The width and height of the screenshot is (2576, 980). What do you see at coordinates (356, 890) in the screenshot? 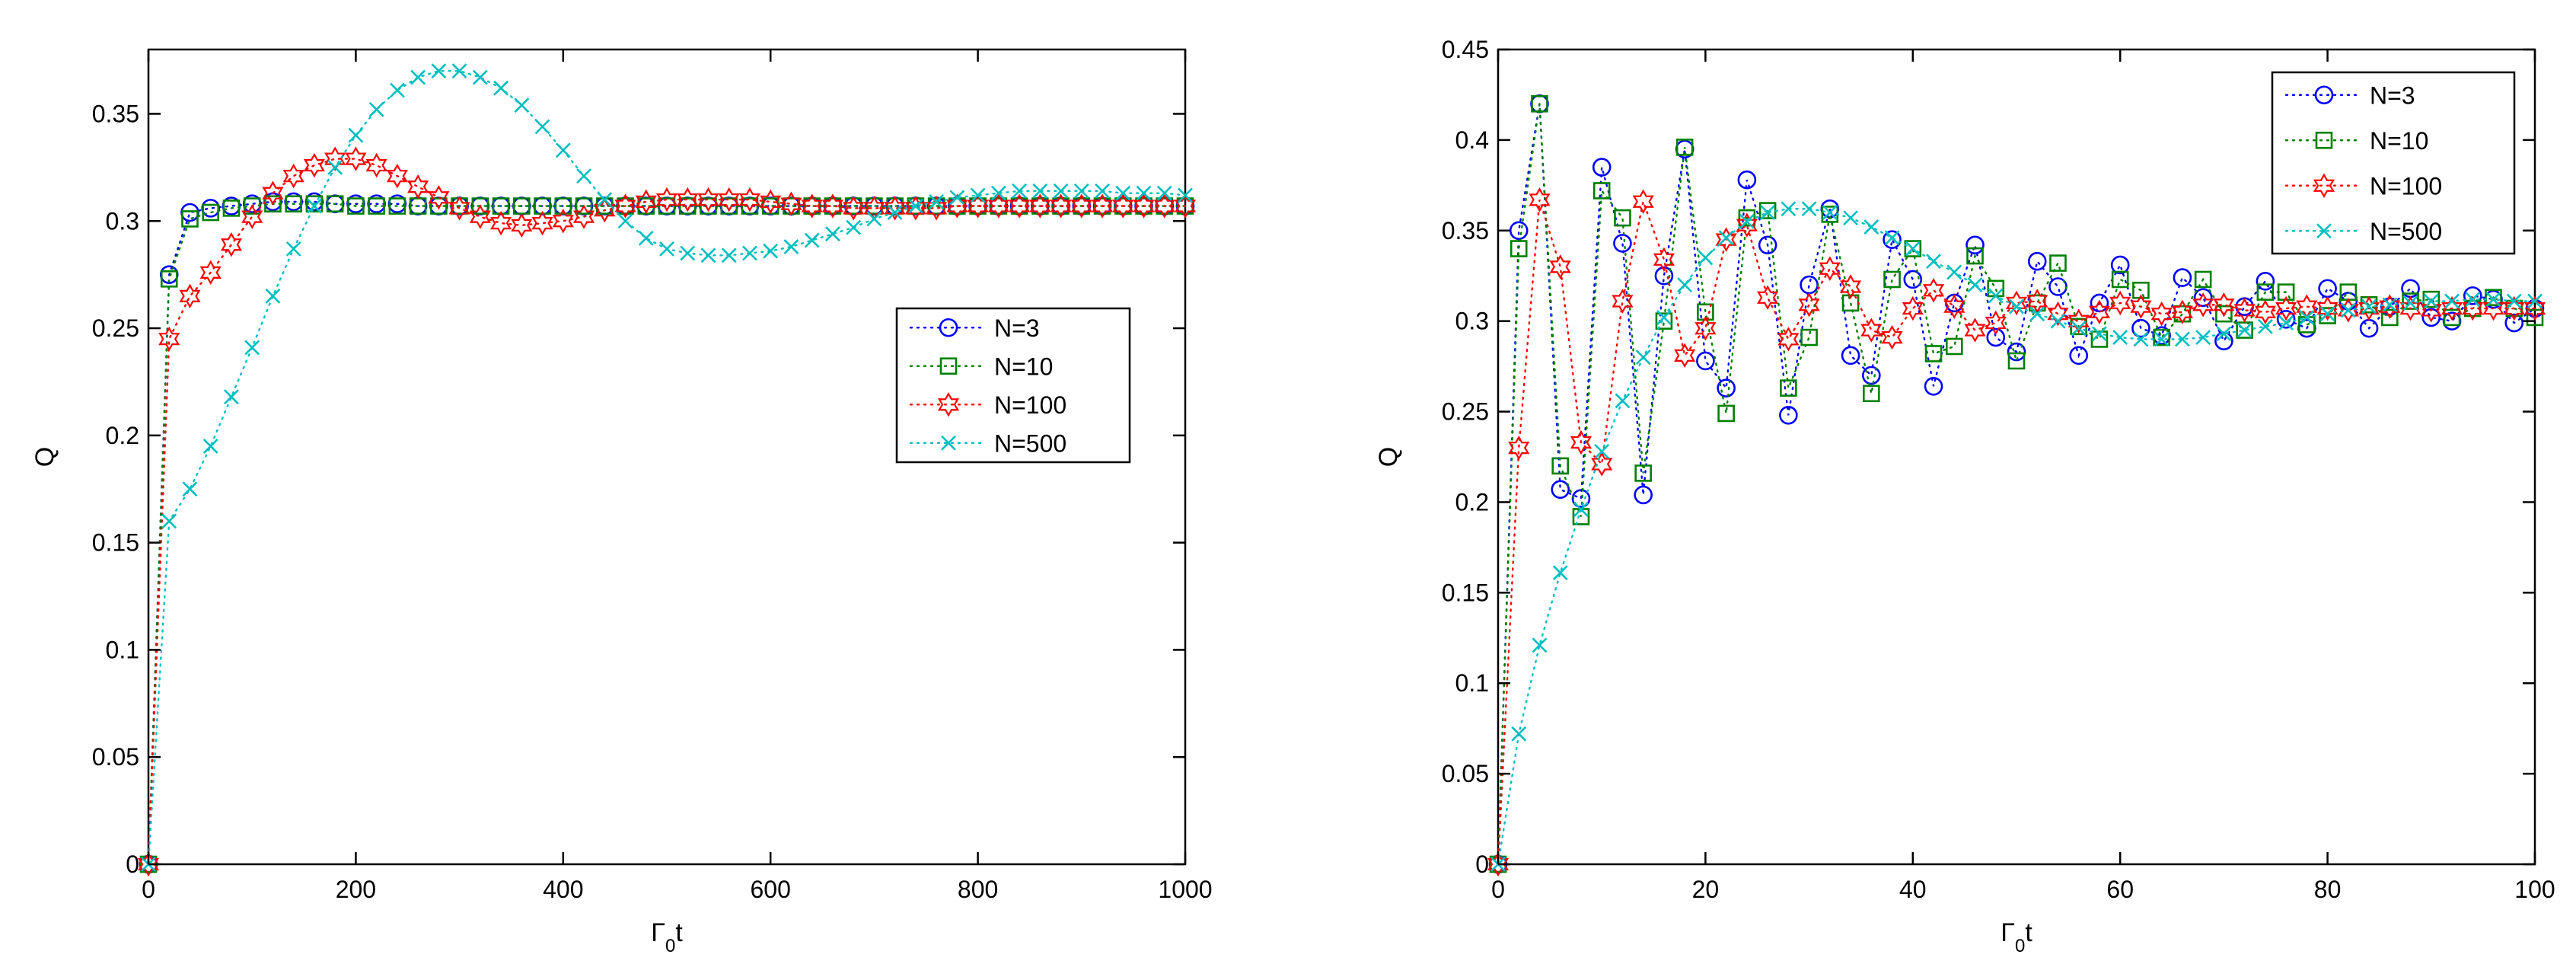
I see `left-x-tick-label: 200` at bounding box center [356, 890].